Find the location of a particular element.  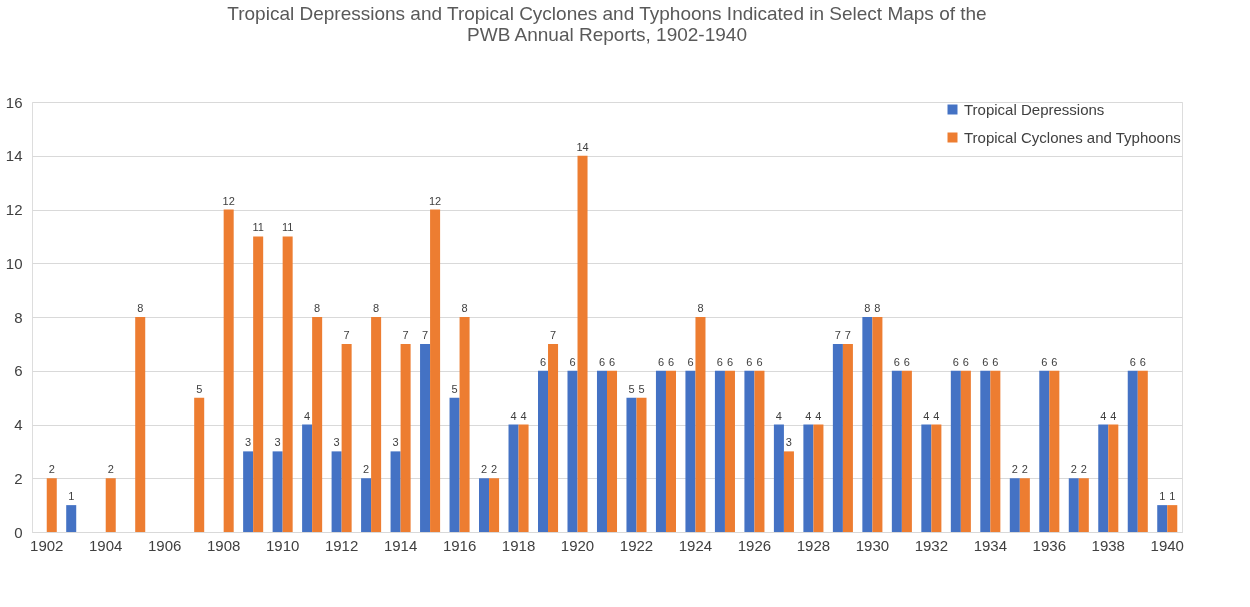

x-tick-label: 1908 is located at coordinates (223, 545).